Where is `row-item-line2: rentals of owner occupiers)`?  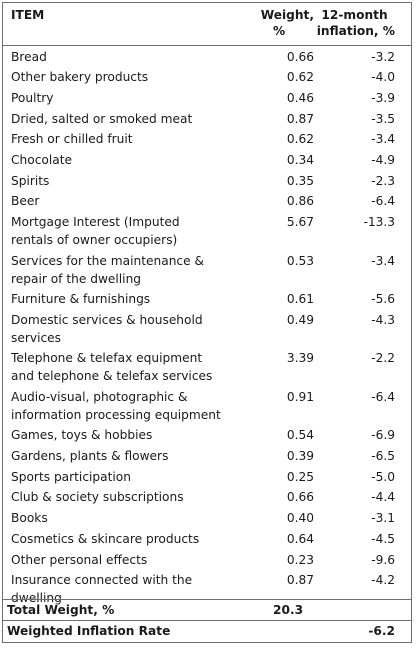
row-item-line2: rentals of owner occupiers) is located at coordinates (94, 240).